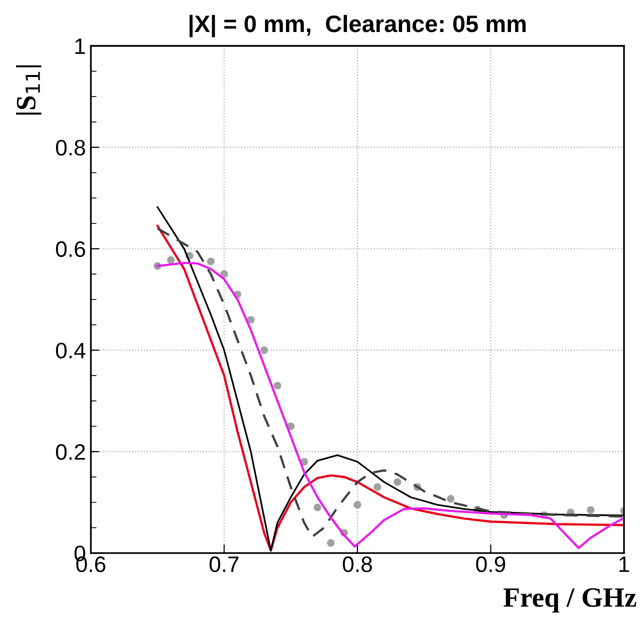  I want to click on x-tick-label: 0.7, so click(224, 564).